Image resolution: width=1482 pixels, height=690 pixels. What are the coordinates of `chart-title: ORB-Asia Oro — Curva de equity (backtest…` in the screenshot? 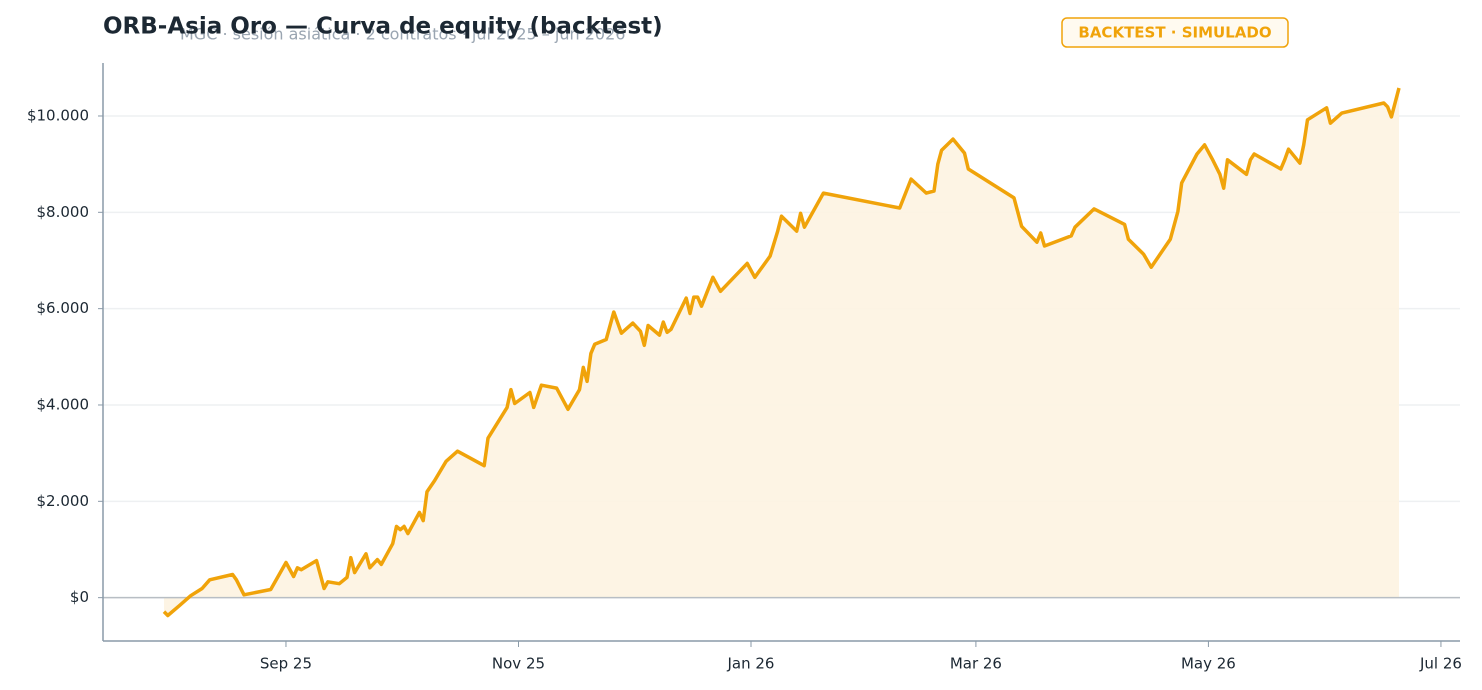 It's located at (383, 27).